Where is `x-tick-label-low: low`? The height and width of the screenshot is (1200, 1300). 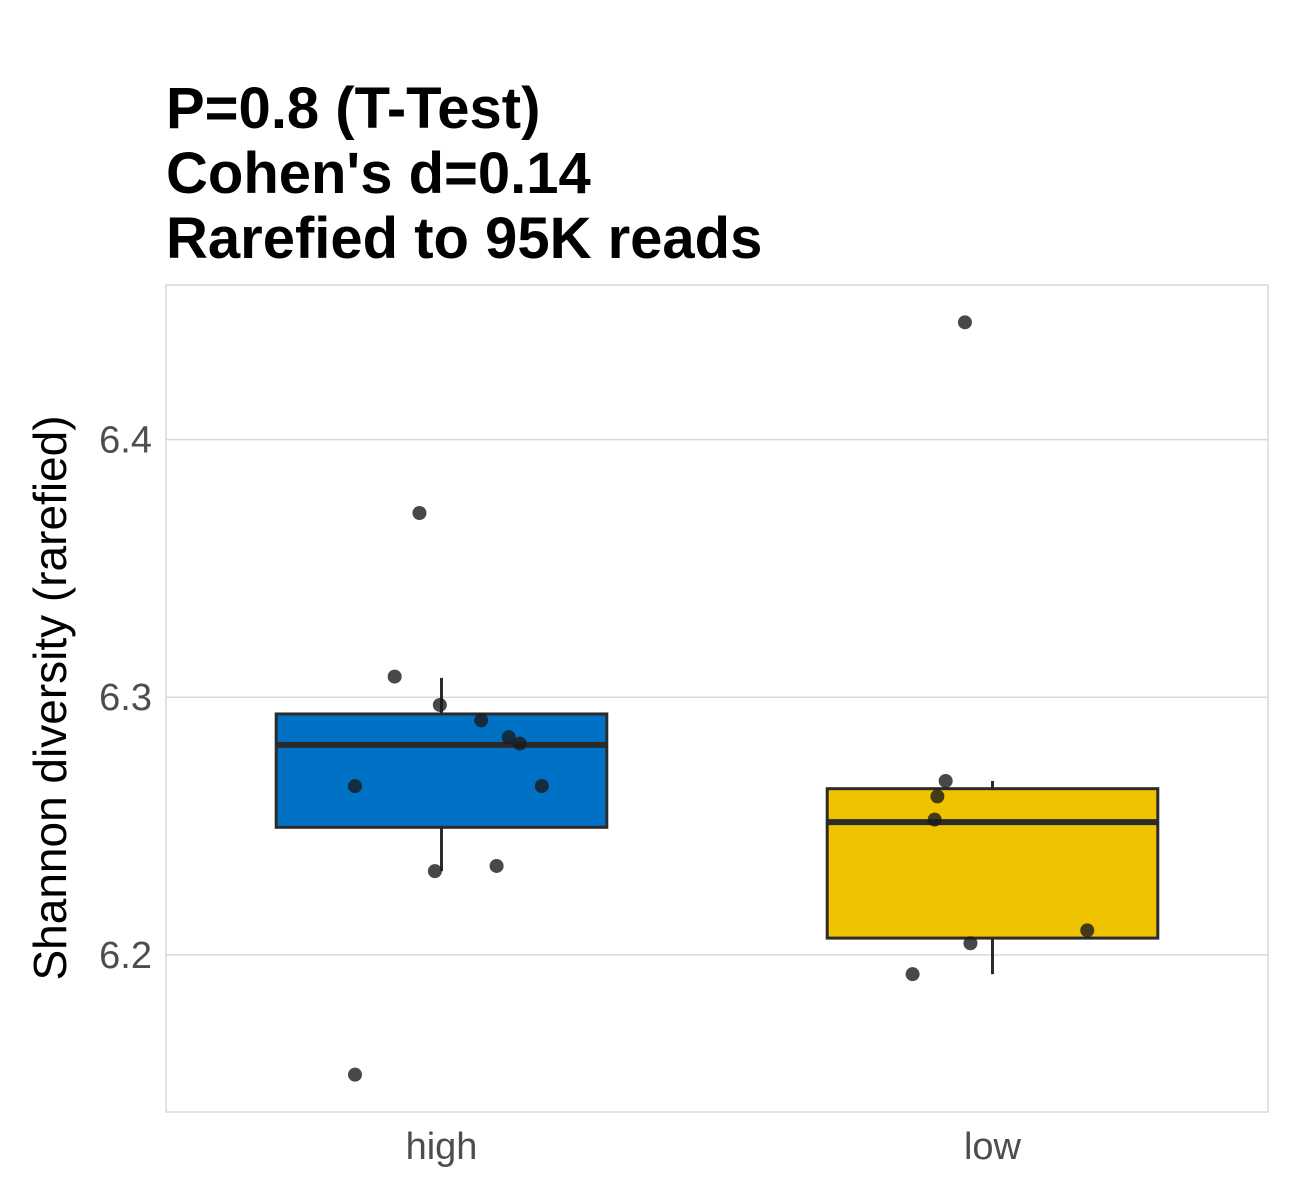
x-tick-label-low: low is located at coordinates (993, 1147).